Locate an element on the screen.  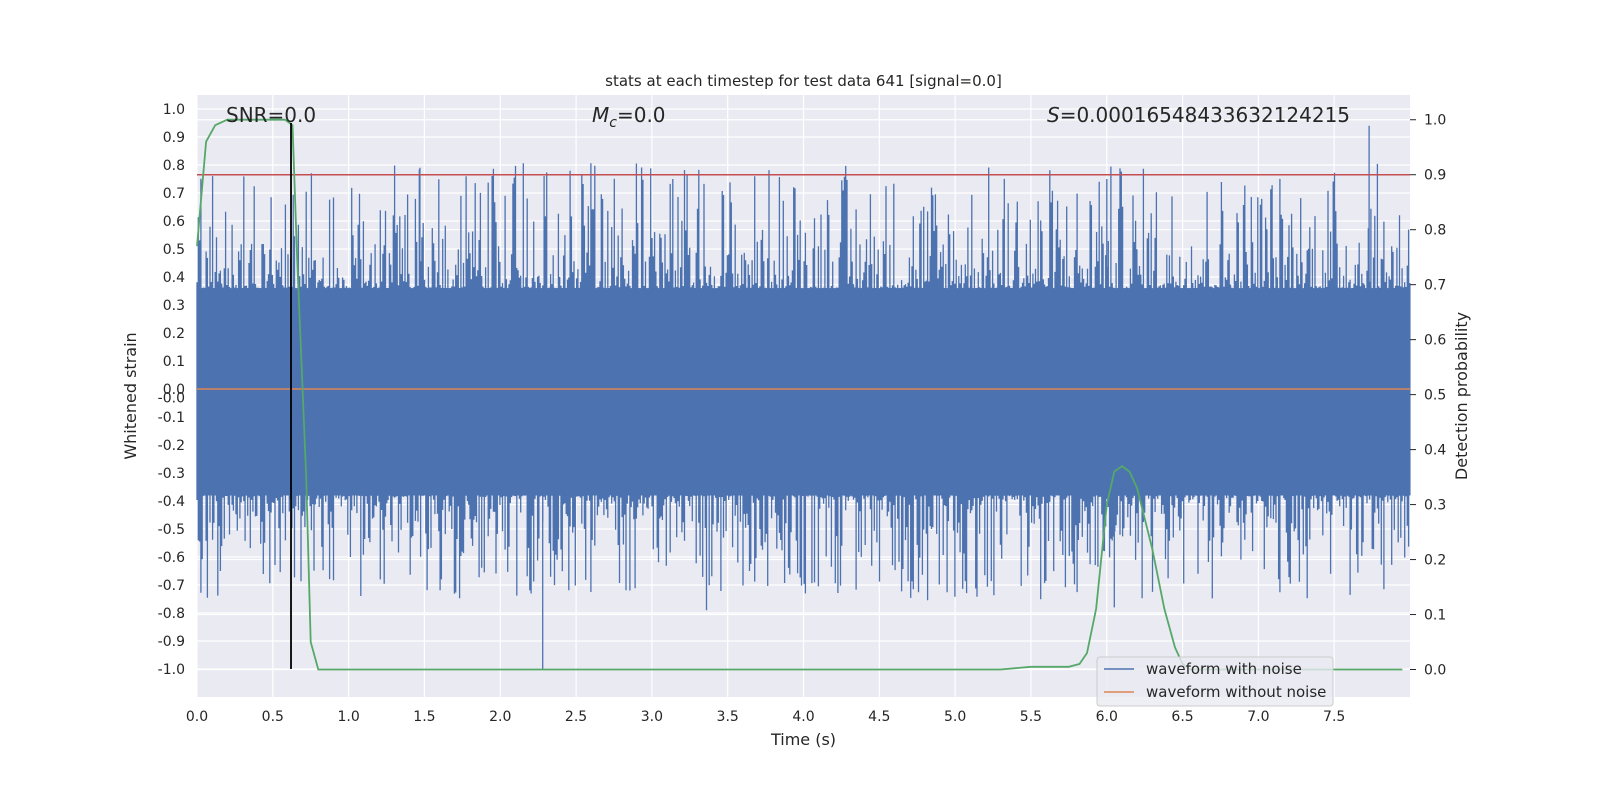
x-tick-label: 1.5 is located at coordinates (424, 717).